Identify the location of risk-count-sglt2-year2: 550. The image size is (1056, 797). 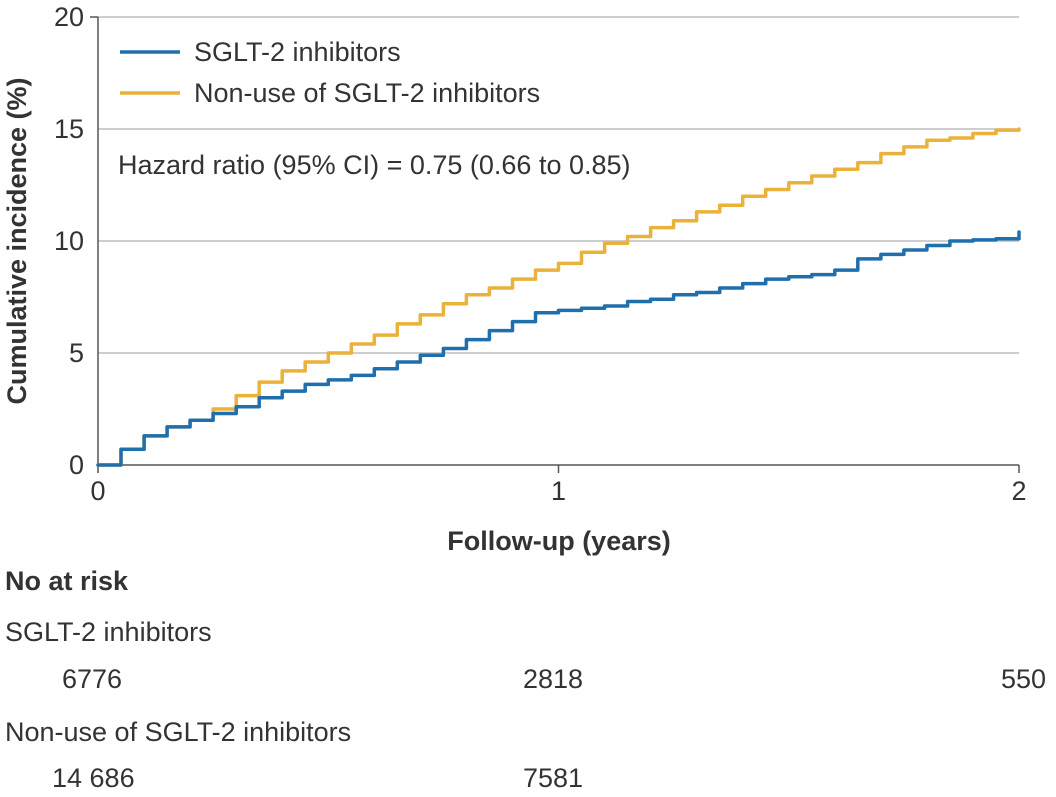
(1023, 679).